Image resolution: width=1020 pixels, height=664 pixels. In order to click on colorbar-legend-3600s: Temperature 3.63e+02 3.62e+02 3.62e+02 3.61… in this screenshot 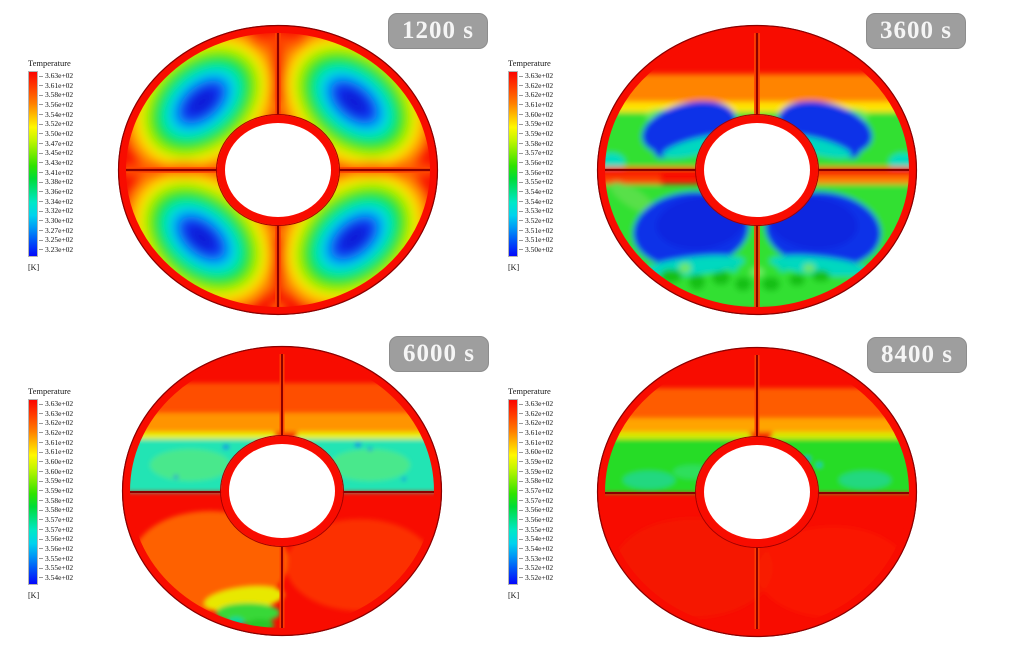, I will do `click(543, 165)`.